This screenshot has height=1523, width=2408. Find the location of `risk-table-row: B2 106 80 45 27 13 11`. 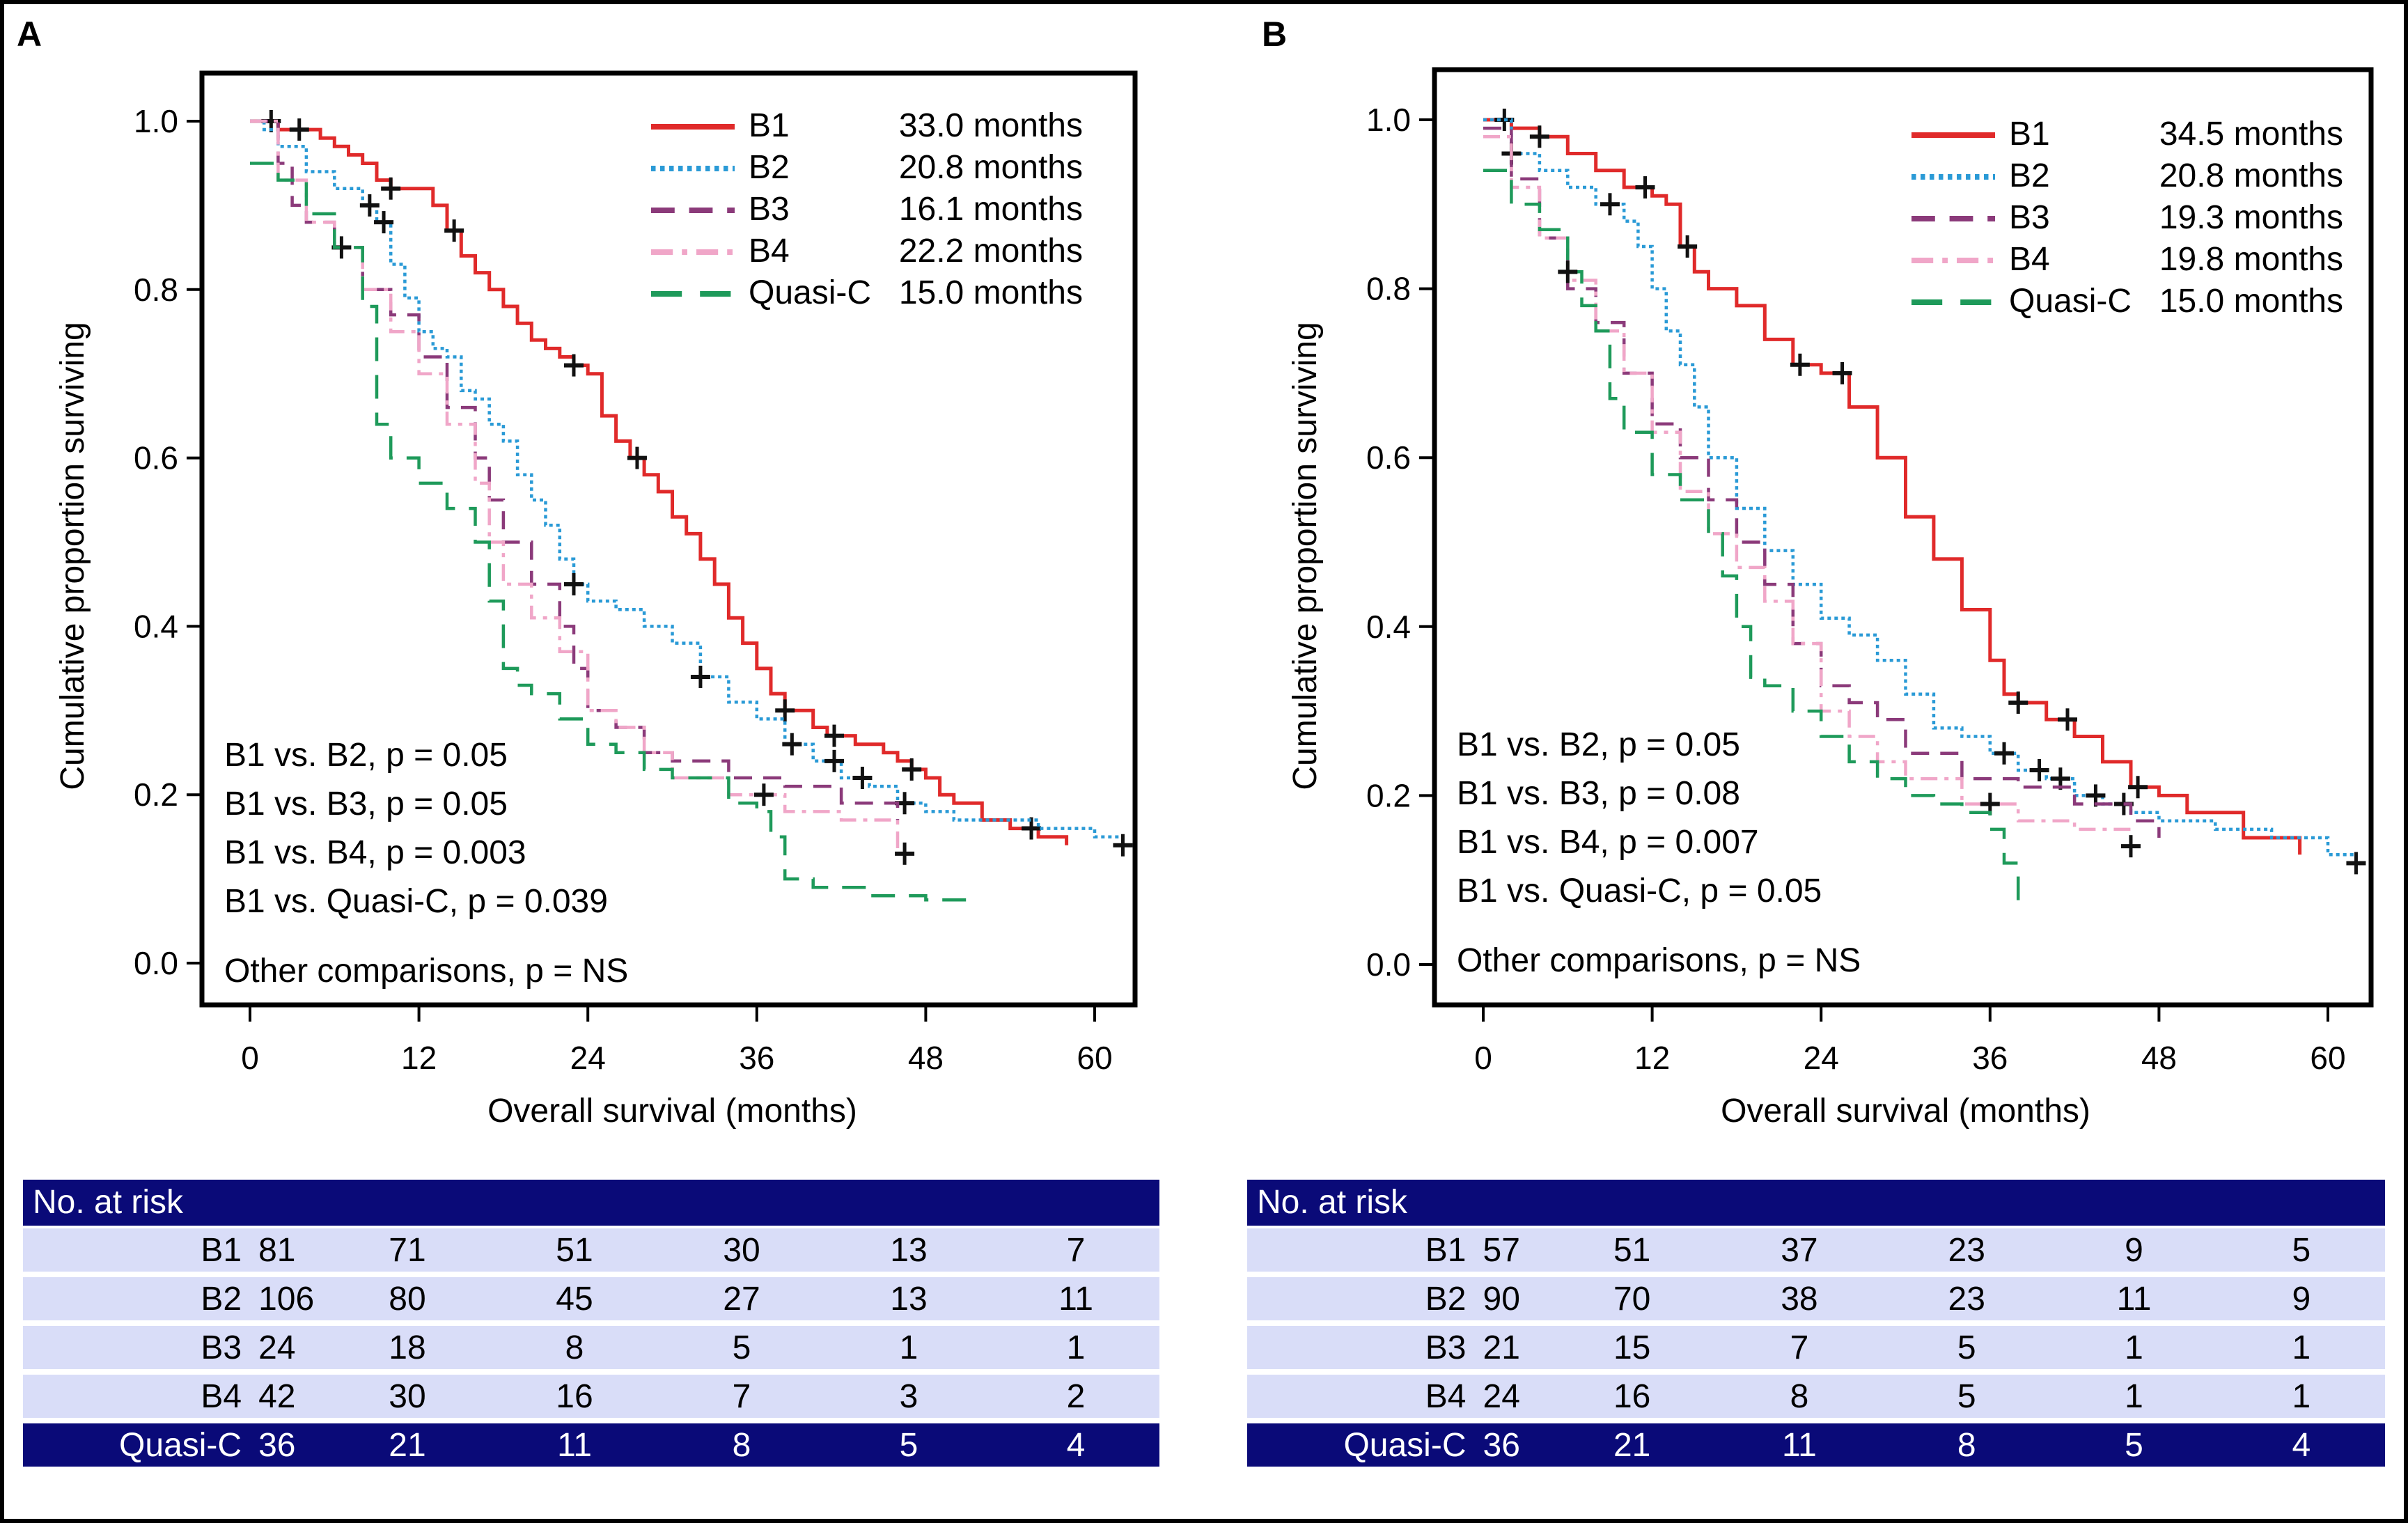

risk-table-row: B2 106 80 45 27 13 11 is located at coordinates (591, 1298).